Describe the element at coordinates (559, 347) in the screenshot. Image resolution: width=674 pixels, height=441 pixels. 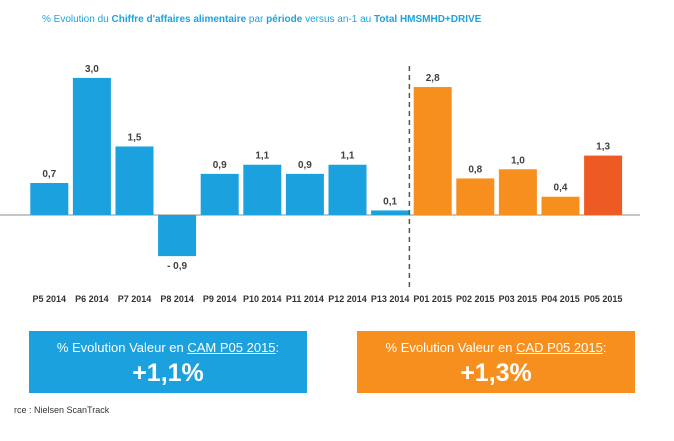
I see `kpi-cad-period: CAD P05 2015` at that location.